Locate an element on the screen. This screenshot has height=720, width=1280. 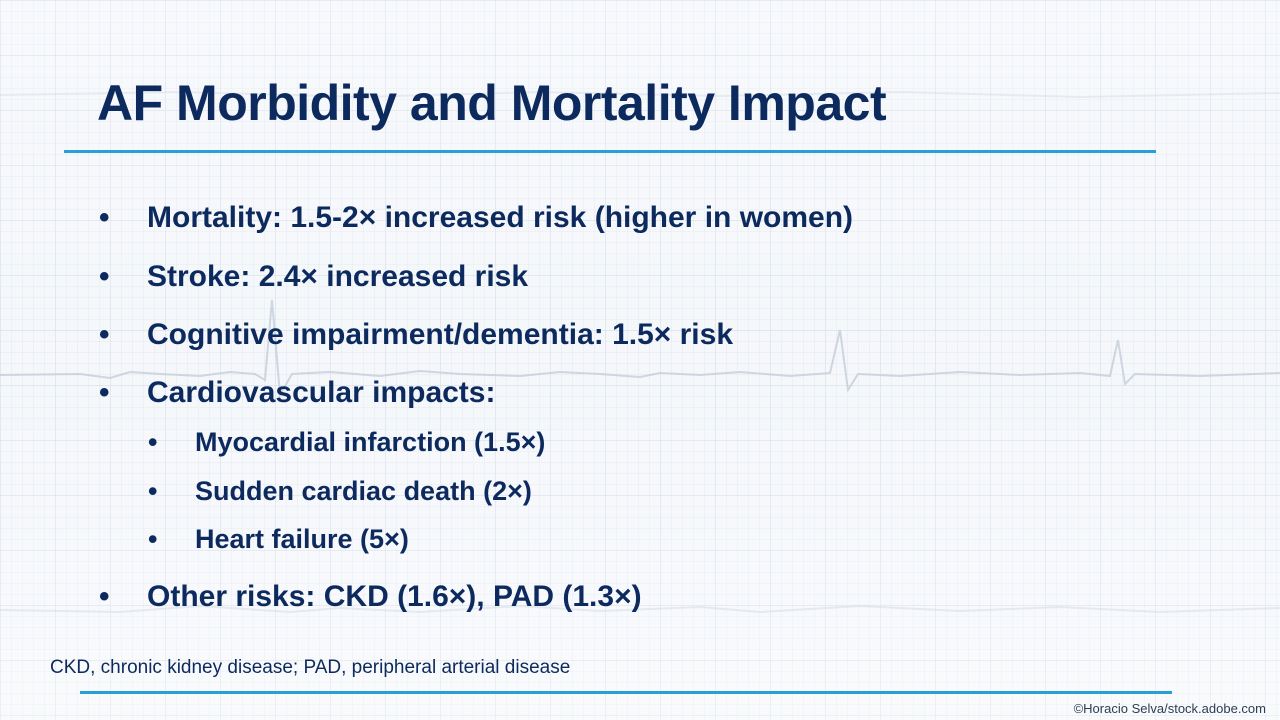
sub-bullet-item-hf: • Heart failure (5×) is located at coordinates (278, 539).